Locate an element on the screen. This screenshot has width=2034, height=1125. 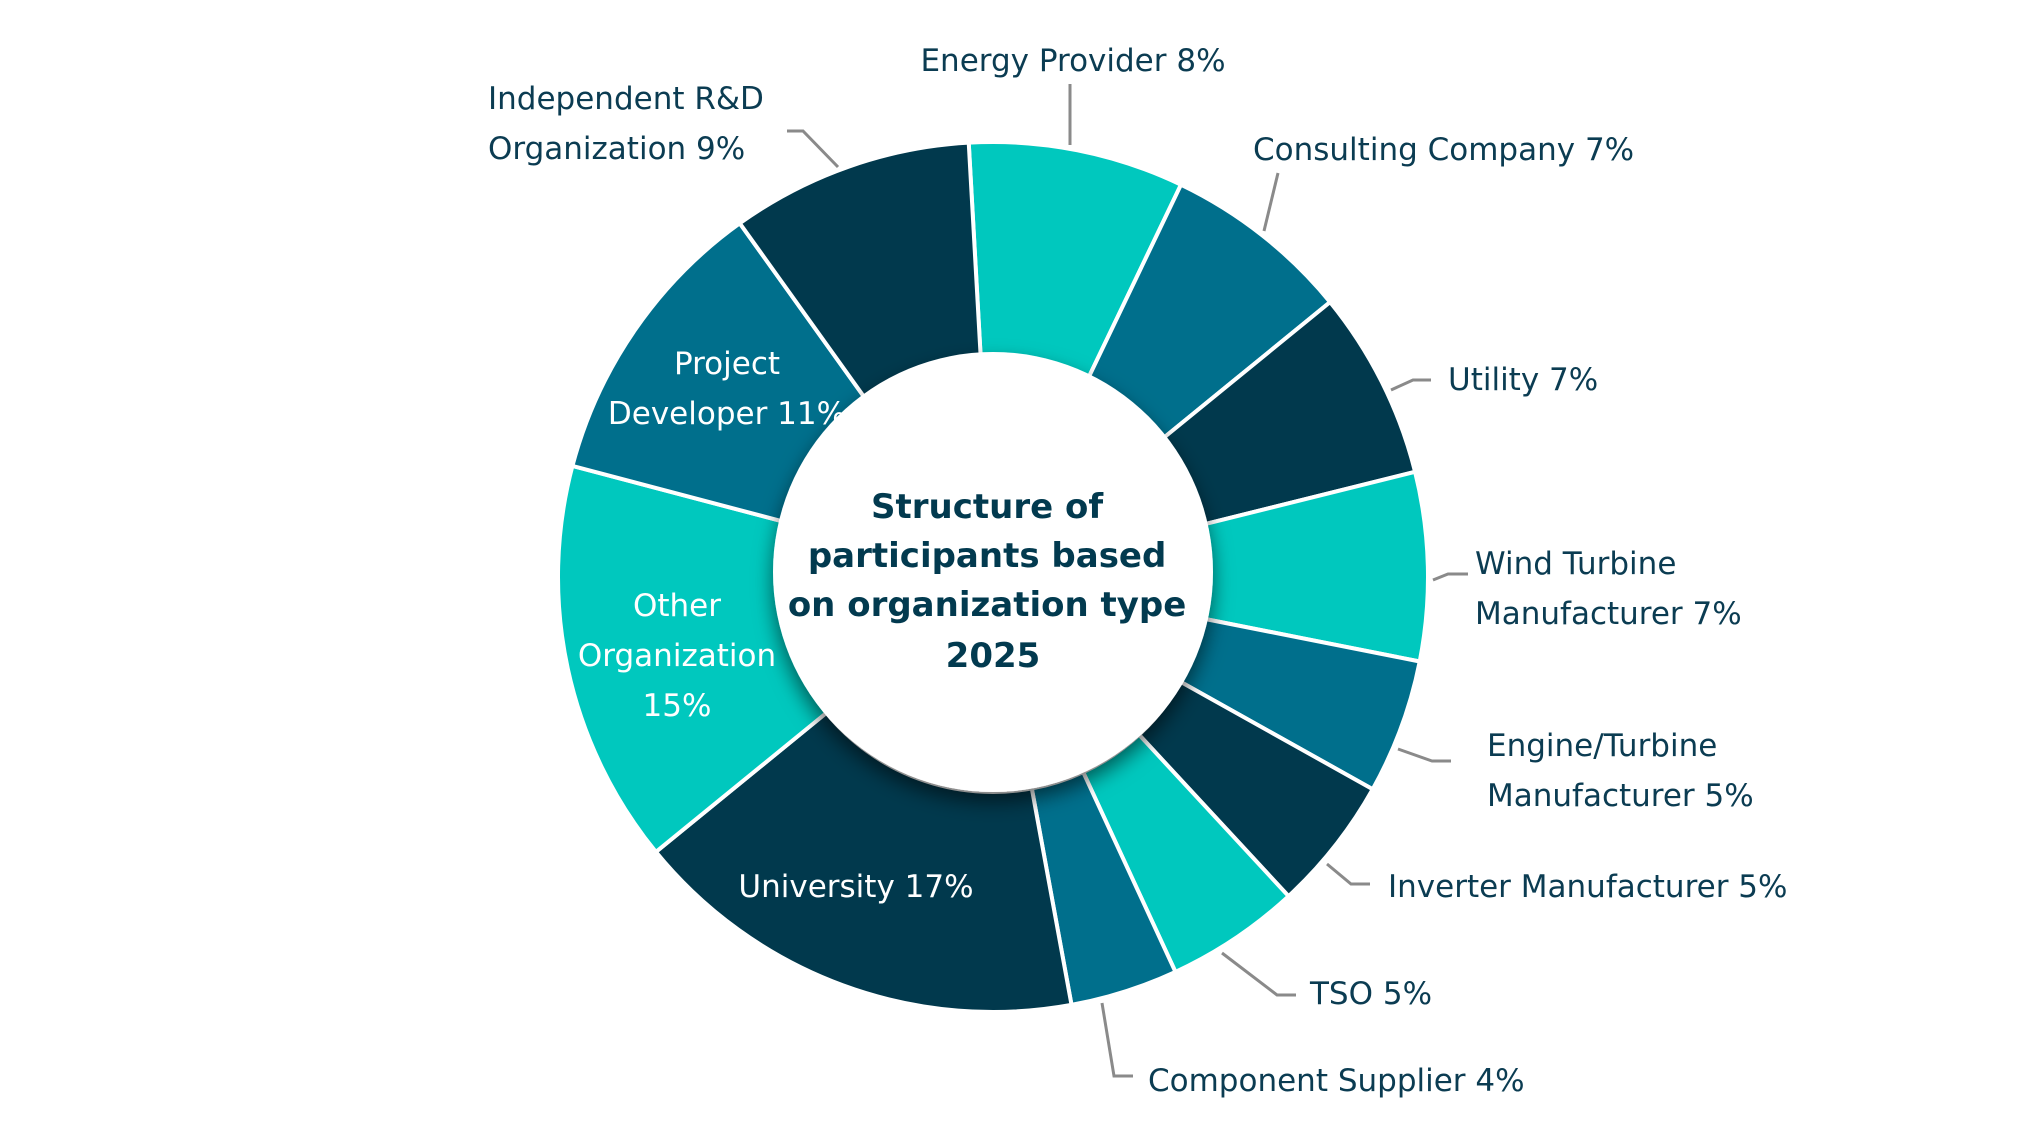
data-label-energy-provider: Energy Provider 8% is located at coordinates (1072, 61).